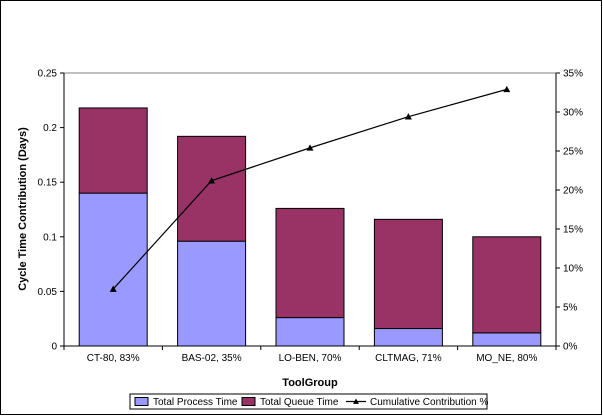 The image size is (603, 419). I want to click on right-tick-label: 5%, so click(570, 308).